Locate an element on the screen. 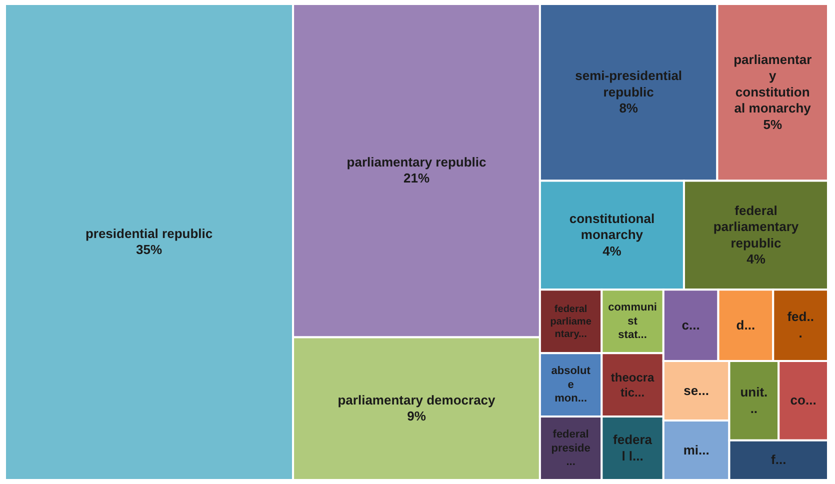 Image resolution: width=835 pixels, height=484 pixels. data-label: 35% is located at coordinates (149, 250).